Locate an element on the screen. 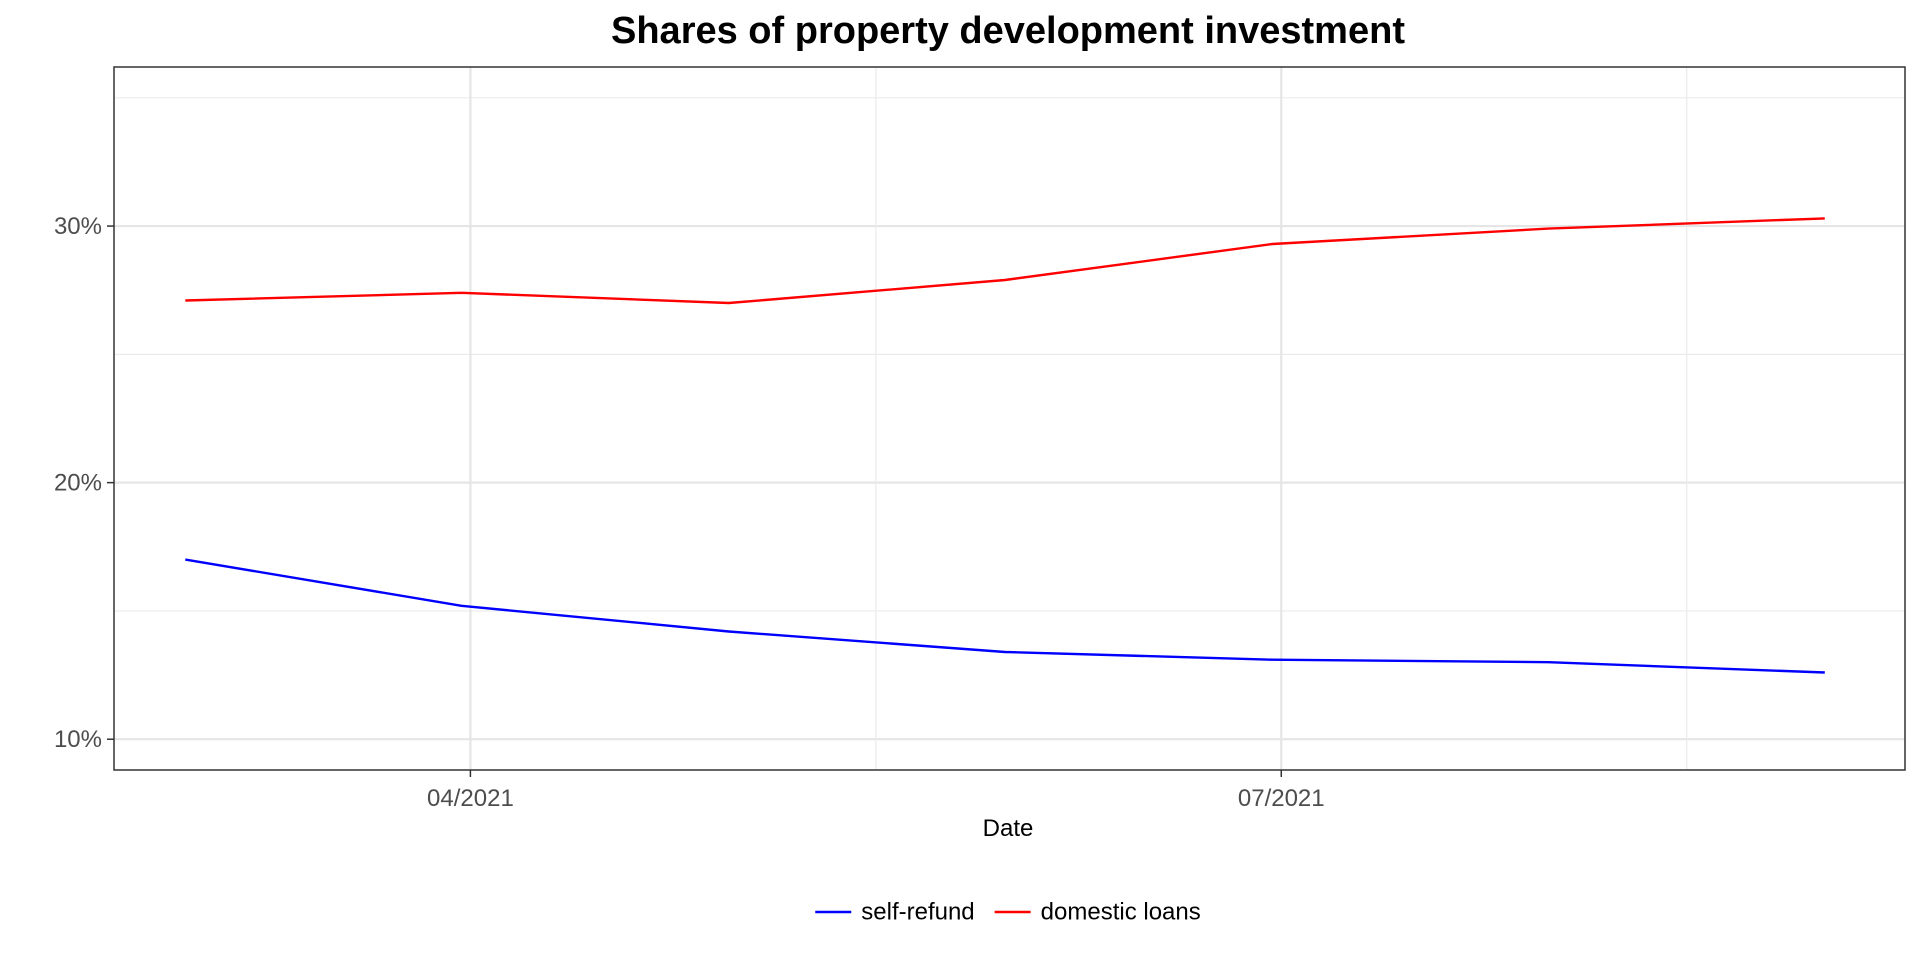  x-tick-label: 07/2021 is located at coordinates (1281, 798).